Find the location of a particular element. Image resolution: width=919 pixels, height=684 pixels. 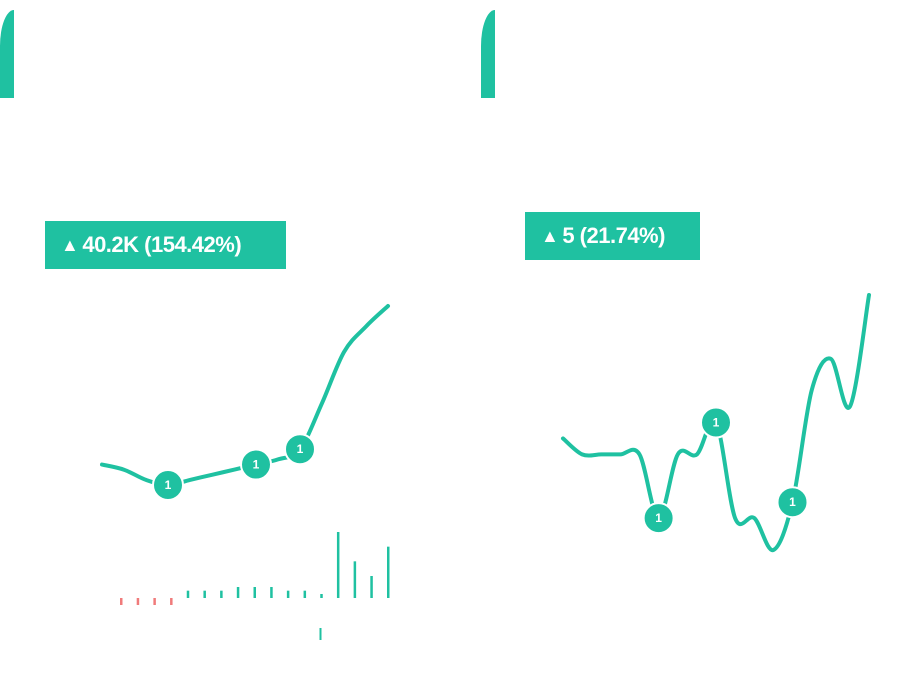

change-badge-text: 5 (21.74%) is located at coordinates (613, 235).